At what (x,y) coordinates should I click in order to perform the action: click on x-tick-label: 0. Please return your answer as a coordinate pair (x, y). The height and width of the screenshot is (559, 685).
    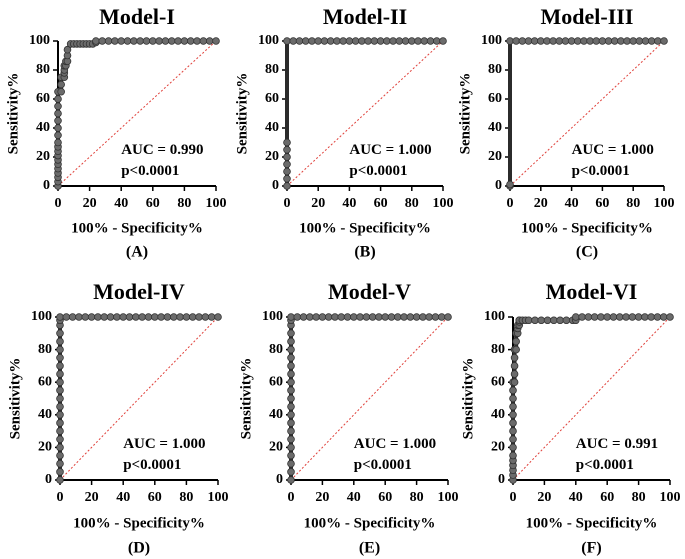
    Looking at the image, I should click on (513, 497).